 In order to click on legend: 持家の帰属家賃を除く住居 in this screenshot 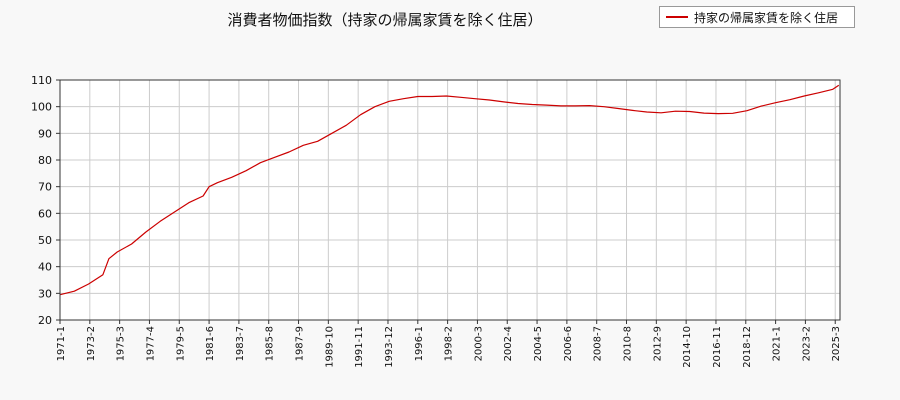, I will do `click(757, 17)`.